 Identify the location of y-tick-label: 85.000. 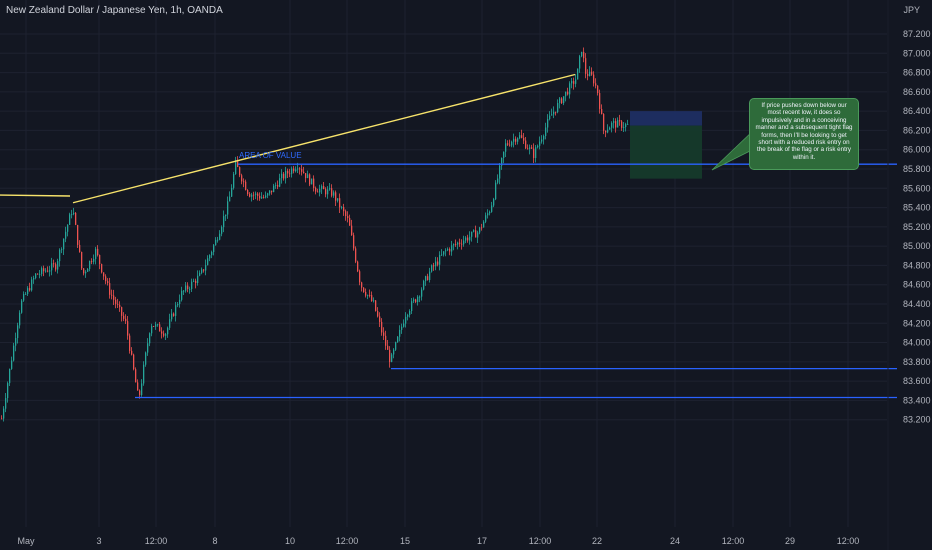
(917, 246).